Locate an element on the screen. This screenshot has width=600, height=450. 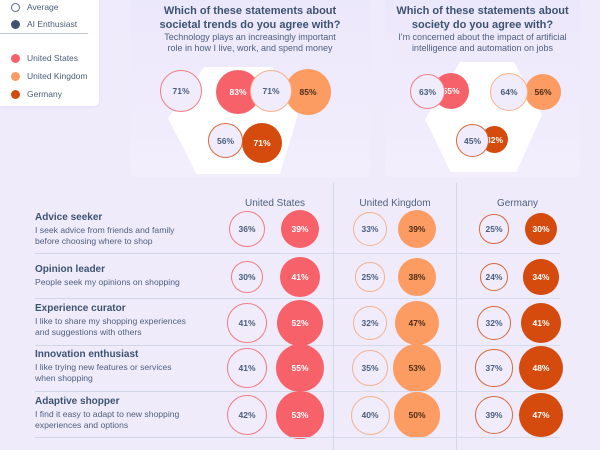
bubble-ai-enthusiast: 55% is located at coordinates (300, 368).